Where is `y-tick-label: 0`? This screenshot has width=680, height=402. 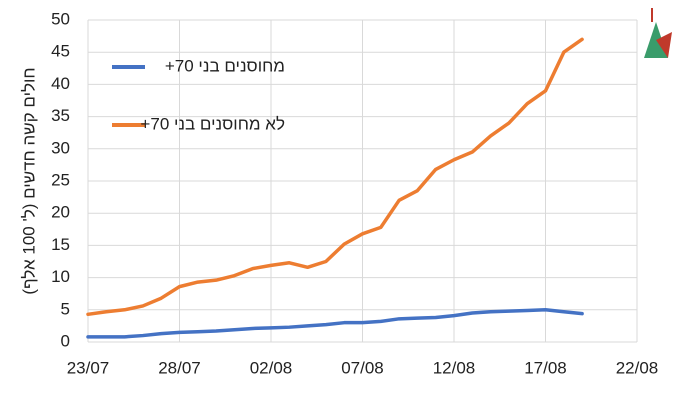
y-tick-label: 0 is located at coordinates (65, 340).